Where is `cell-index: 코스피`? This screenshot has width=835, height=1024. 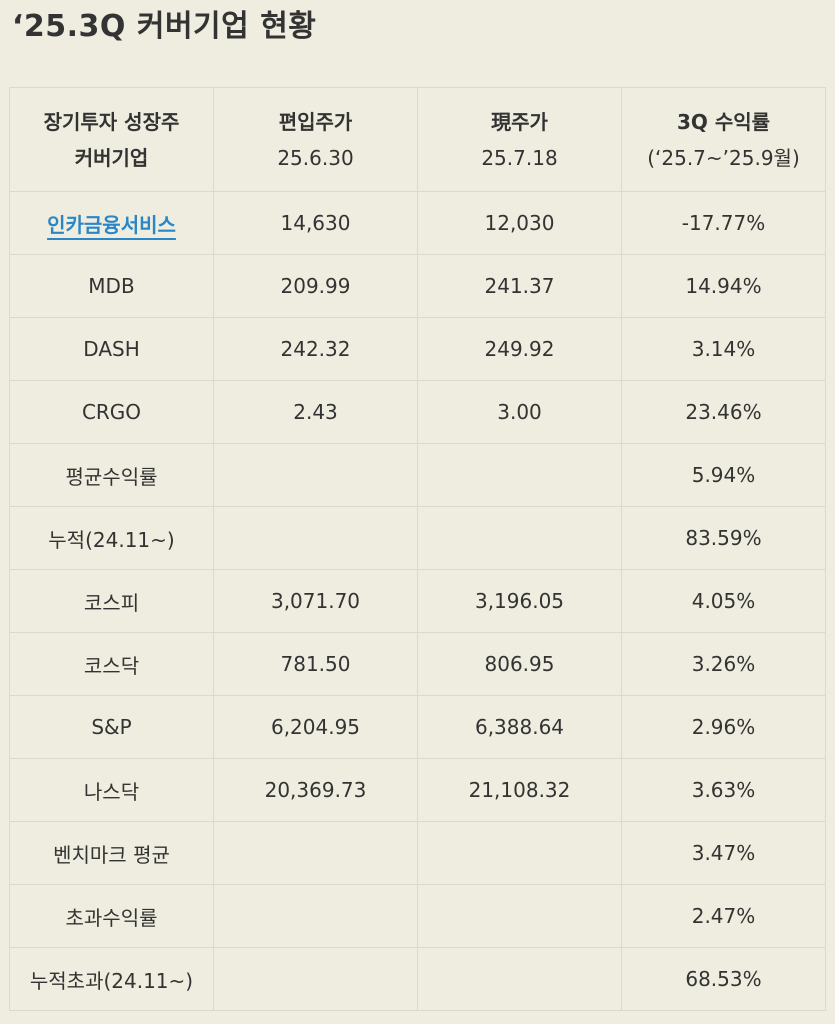 cell-index: 코스피 is located at coordinates (111, 601).